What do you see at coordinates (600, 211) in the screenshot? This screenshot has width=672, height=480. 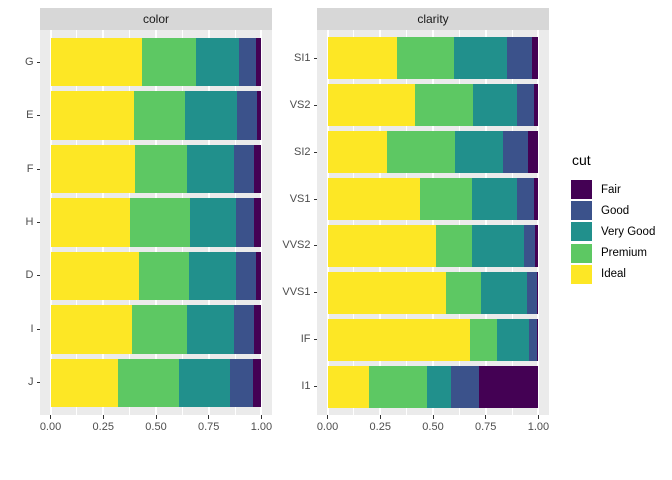 I see `legend-entry-good: Good` at bounding box center [600, 211].